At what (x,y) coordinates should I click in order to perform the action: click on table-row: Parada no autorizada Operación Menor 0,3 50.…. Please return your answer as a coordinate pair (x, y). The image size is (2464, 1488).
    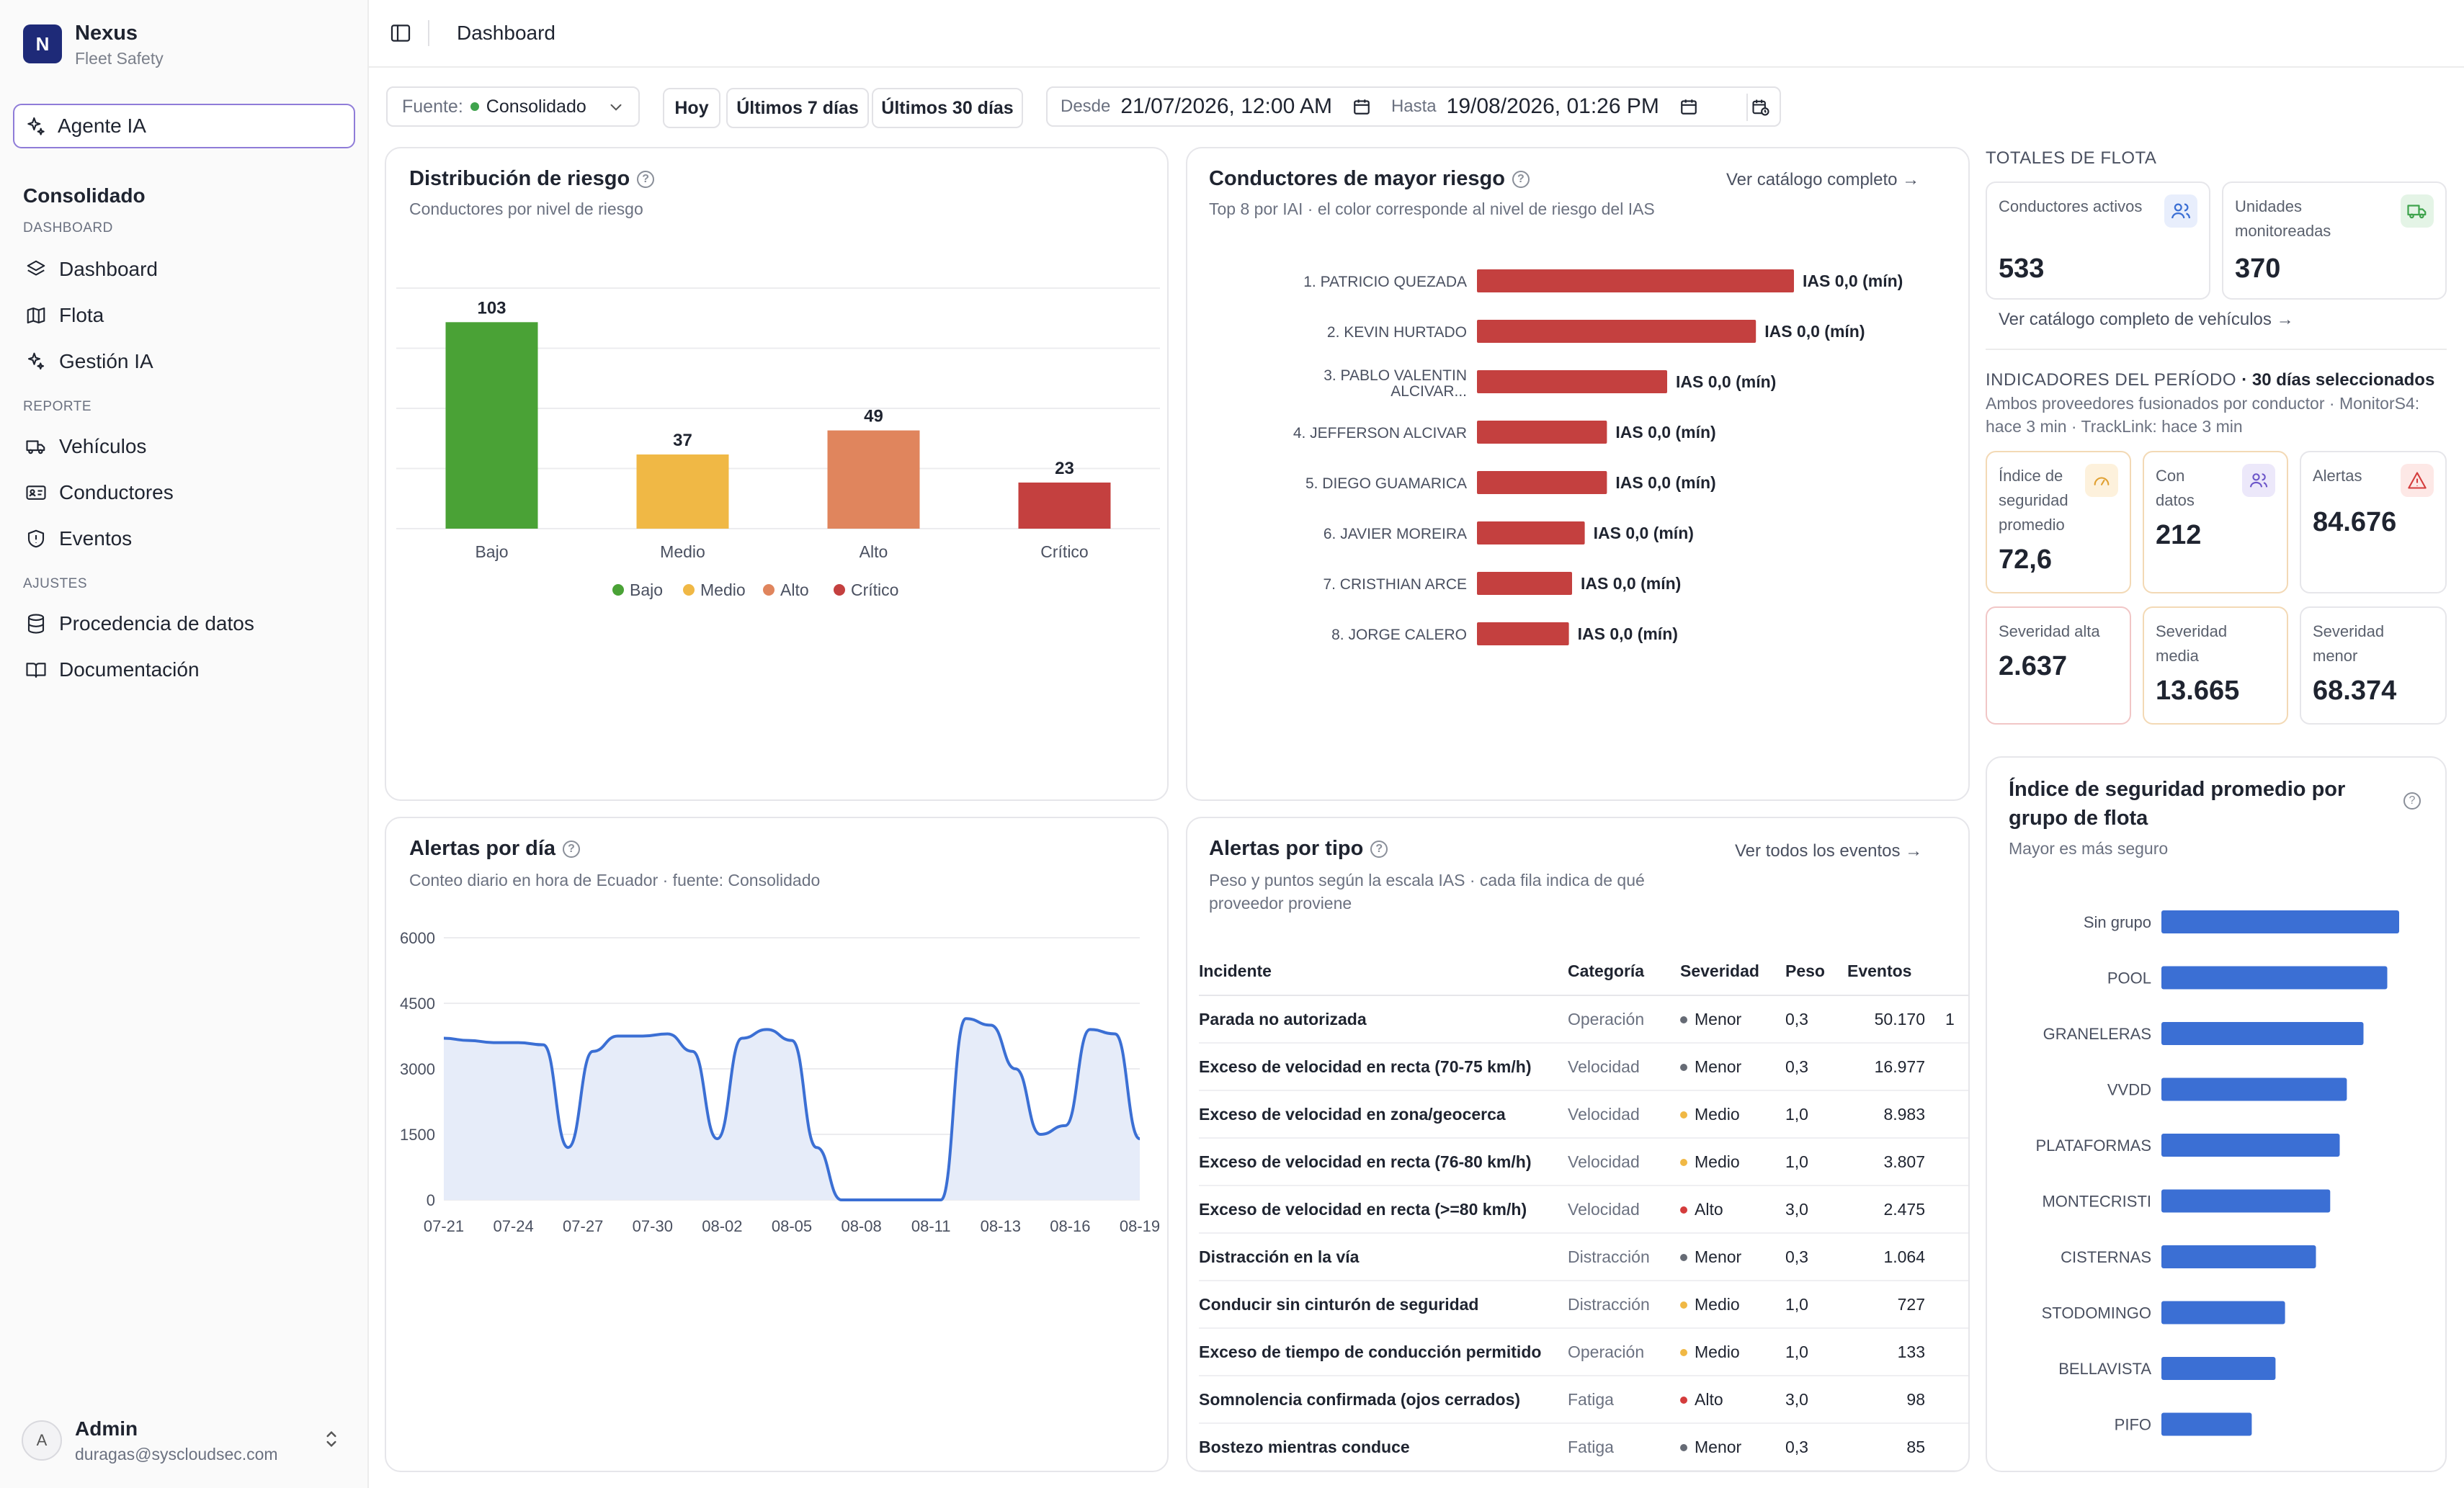
    Looking at the image, I should click on (1583, 1019).